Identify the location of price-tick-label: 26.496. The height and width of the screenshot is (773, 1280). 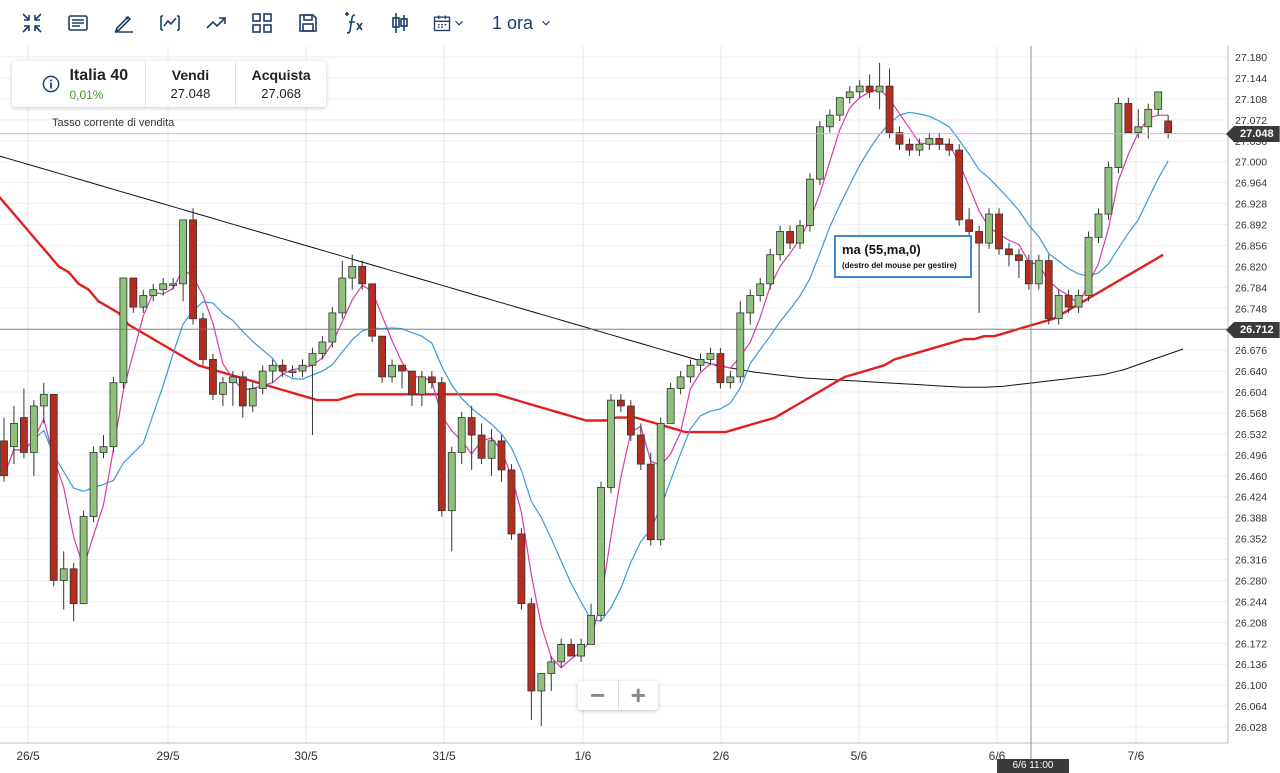
(1251, 456).